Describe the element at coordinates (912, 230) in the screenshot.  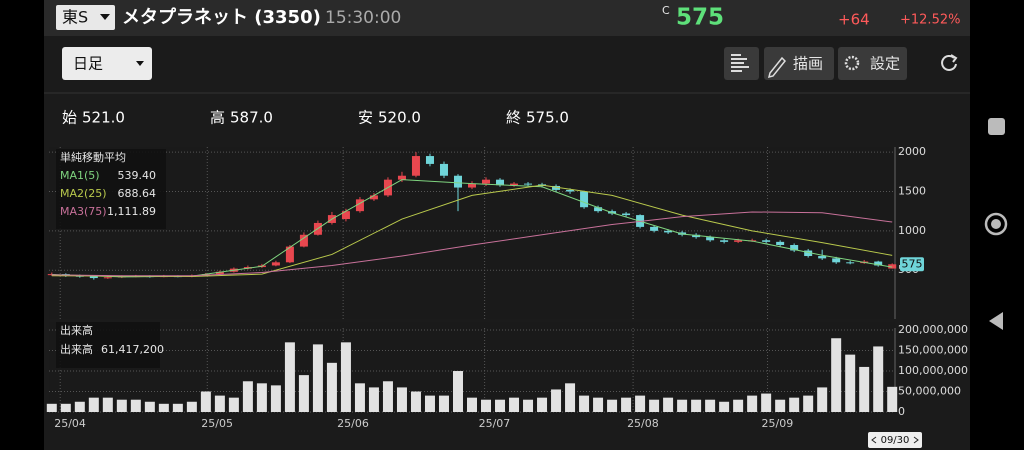
I see `y-tick-label: 1000` at that location.